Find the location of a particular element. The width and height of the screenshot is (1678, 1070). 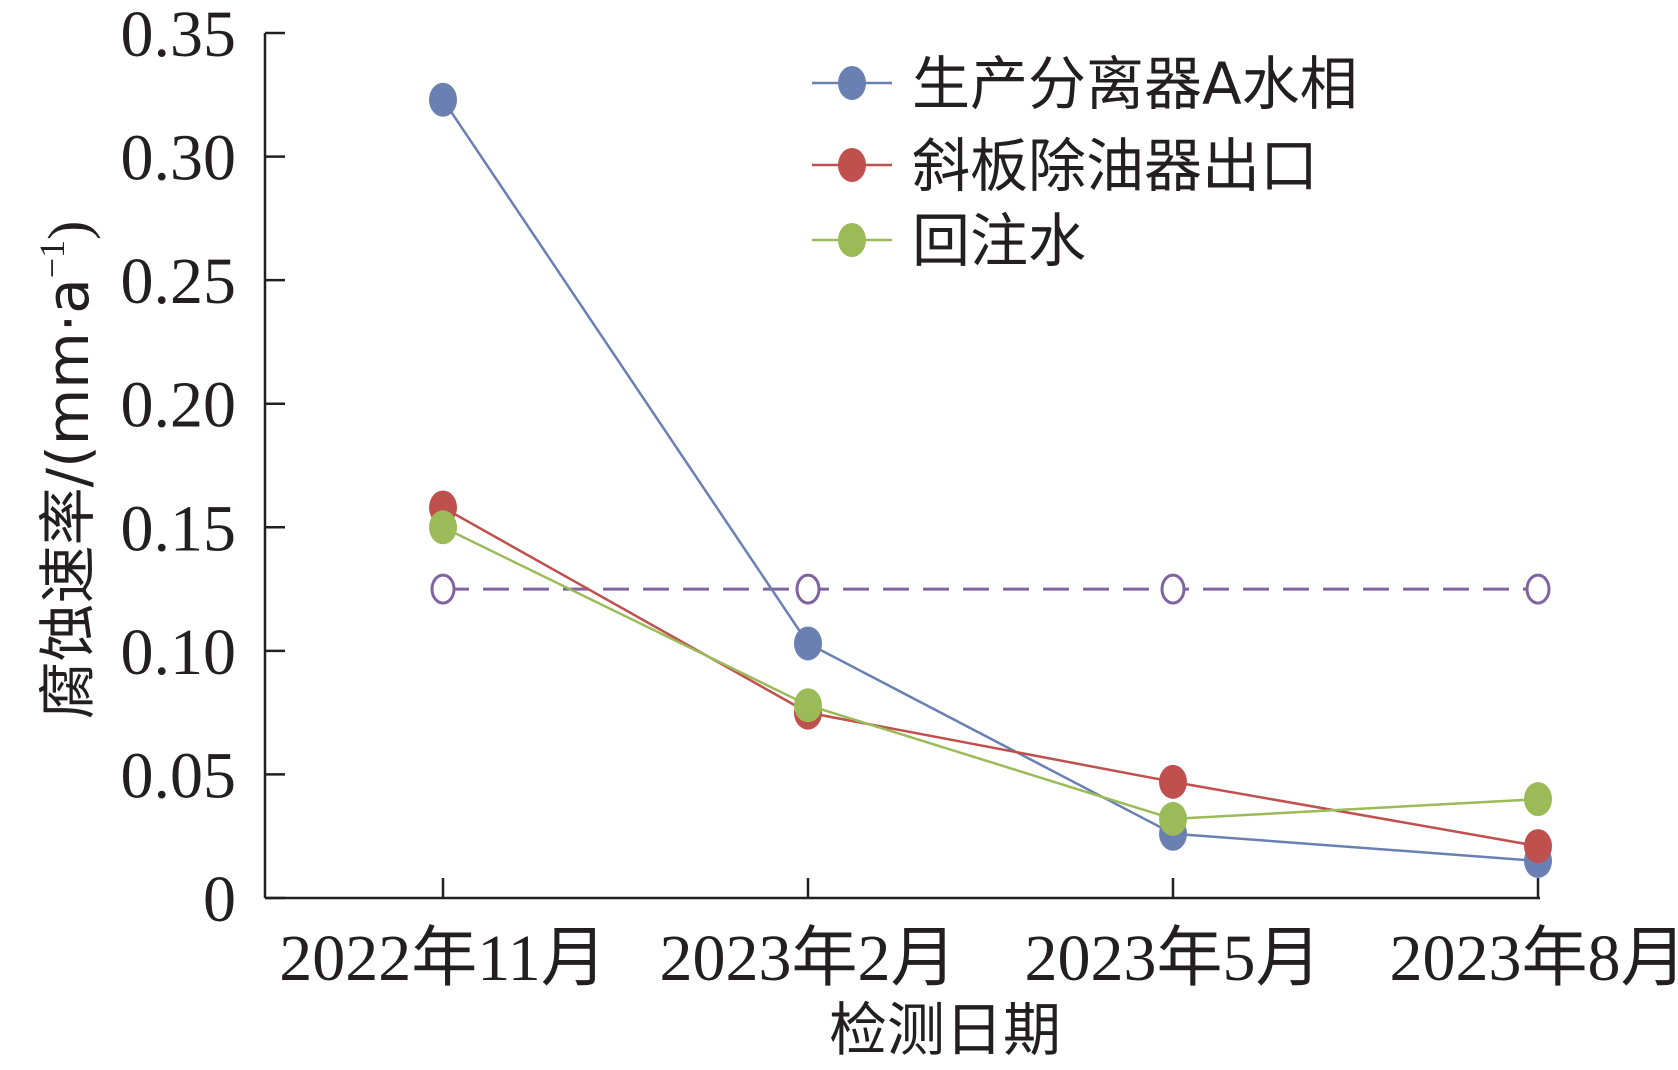

legend-item: 回注水 is located at coordinates (949, 241).